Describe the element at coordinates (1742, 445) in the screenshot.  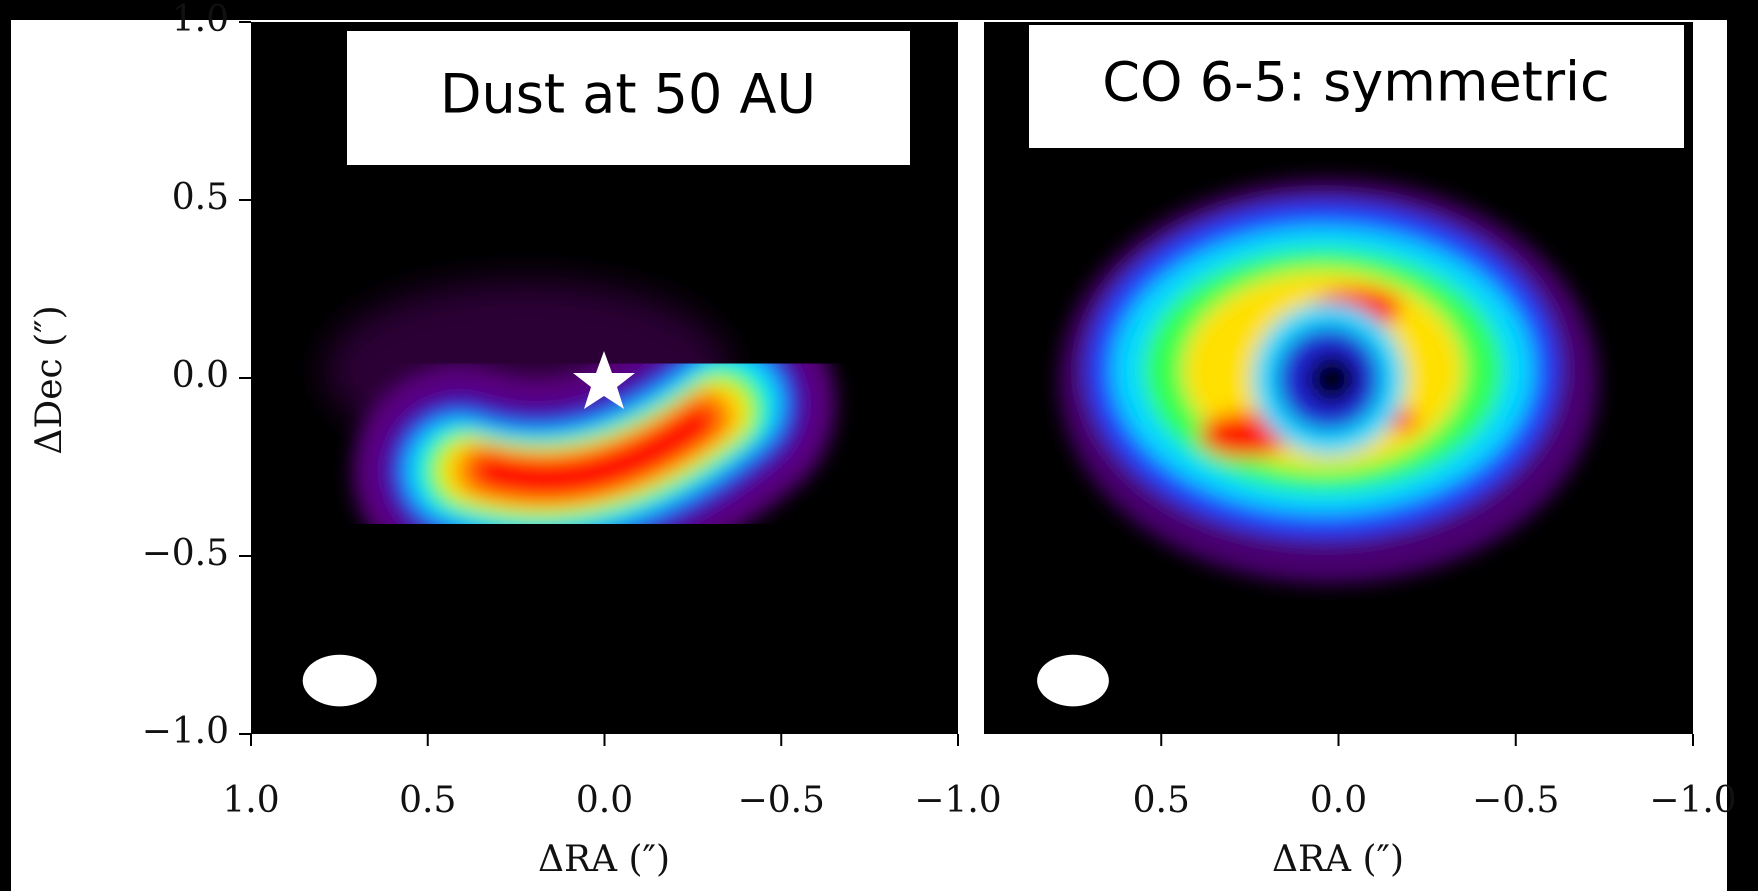
I see `frame-right` at that location.